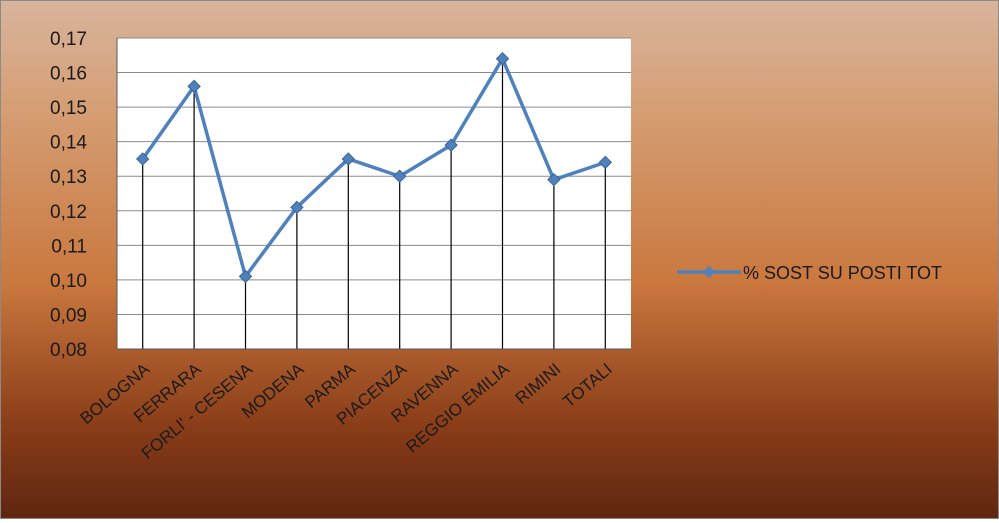 The image size is (999, 523). What do you see at coordinates (68, 177) in the screenshot?
I see `y-tick-label: 0,13` at bounding box center [68, 177].